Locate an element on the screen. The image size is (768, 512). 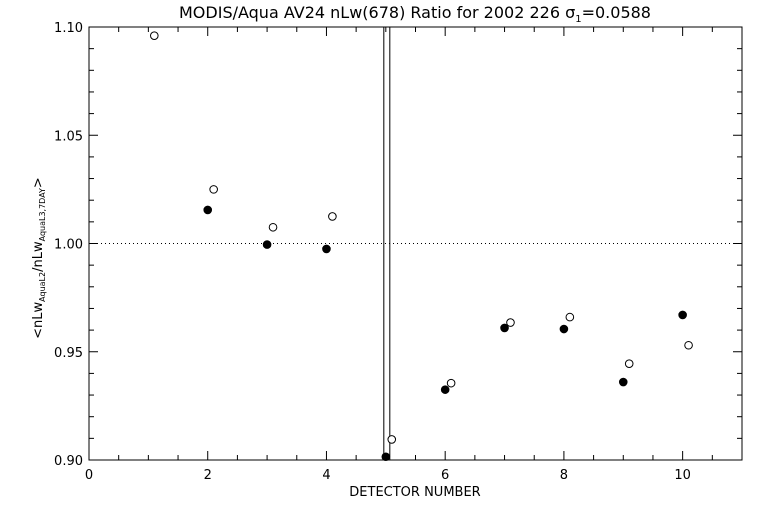
x-tick-label: 8 is located at coordinates (564, 475).